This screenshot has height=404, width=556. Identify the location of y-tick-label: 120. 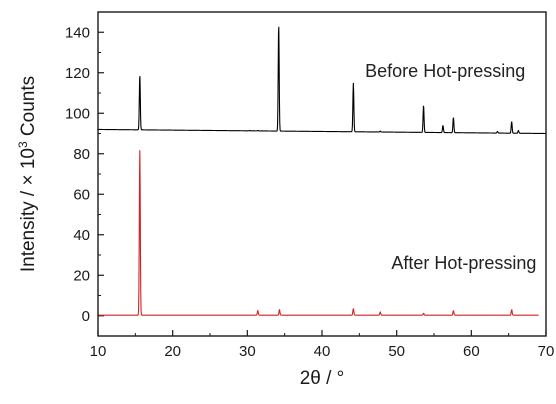
(77, 73).